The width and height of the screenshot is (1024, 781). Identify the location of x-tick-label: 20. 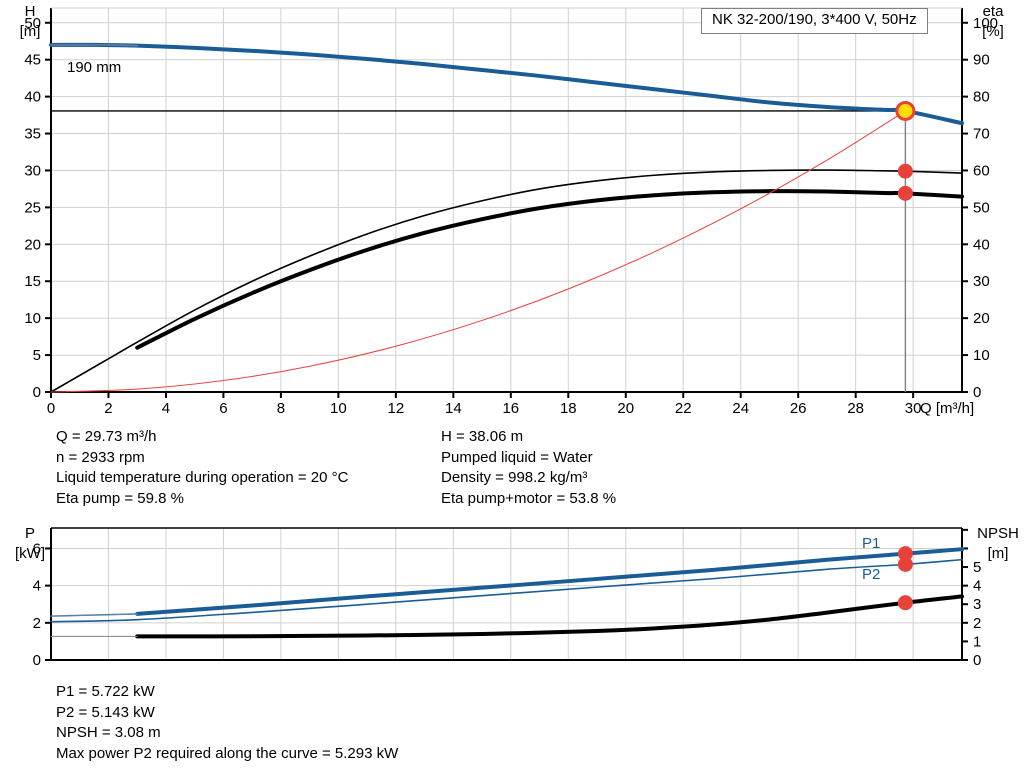
(625, 408).